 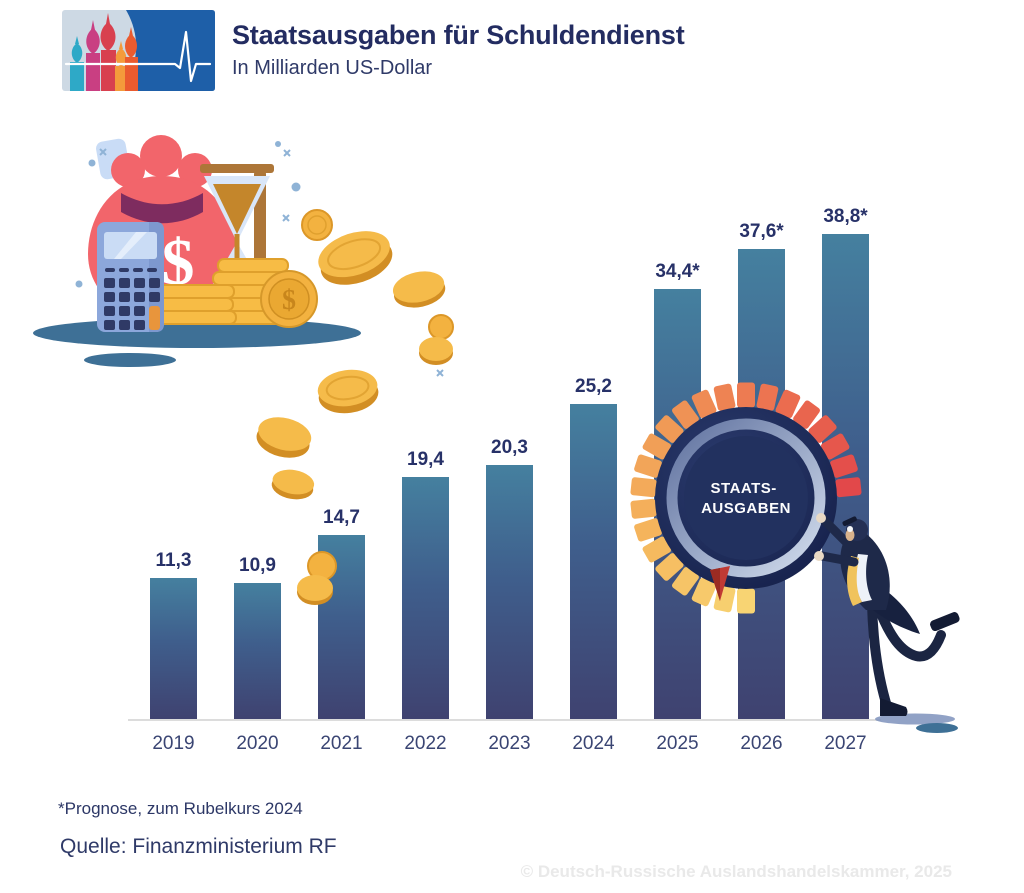 What do you see at coordinates (761, 231) in the screenshot?
I see `bar-value-label: 37,6*` at bounding box center [761, 231].